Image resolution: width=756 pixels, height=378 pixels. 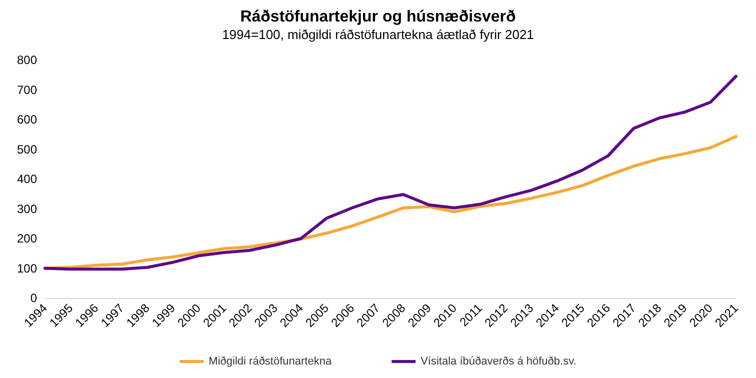 I want to click on y-tick-label: 200, so click(x=27, y=239).